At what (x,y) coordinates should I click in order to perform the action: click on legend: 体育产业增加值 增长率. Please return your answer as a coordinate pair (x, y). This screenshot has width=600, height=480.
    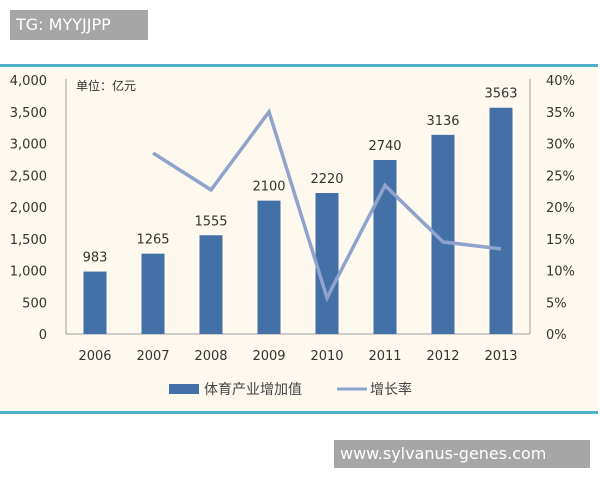
    Looking at the image, I should click on (290, 389).